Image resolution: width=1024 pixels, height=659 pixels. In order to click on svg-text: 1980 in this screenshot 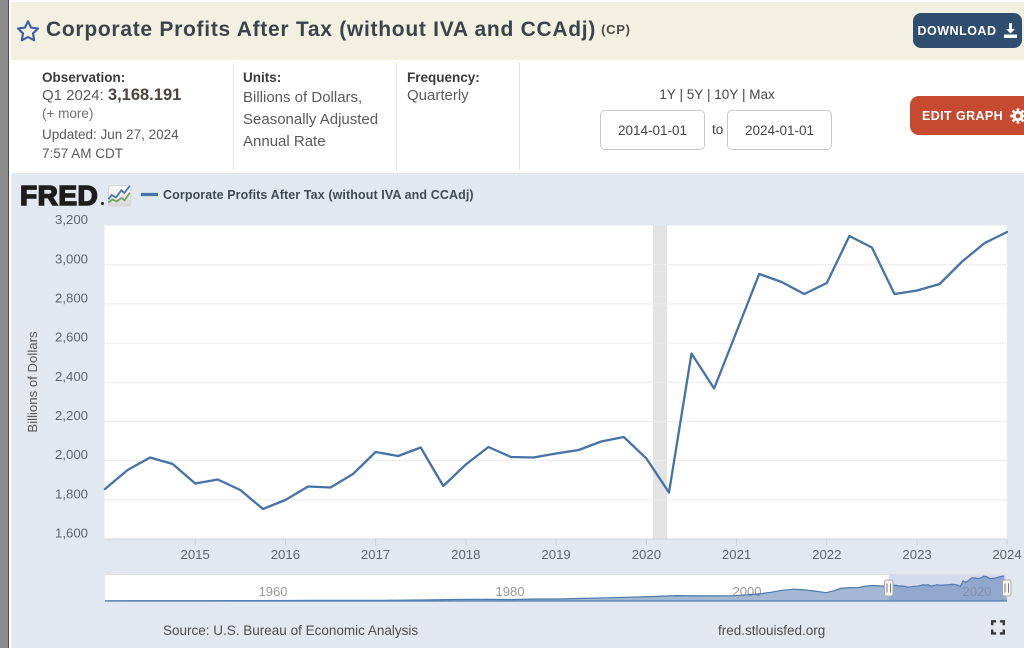, I will do `click(510, 591)`.